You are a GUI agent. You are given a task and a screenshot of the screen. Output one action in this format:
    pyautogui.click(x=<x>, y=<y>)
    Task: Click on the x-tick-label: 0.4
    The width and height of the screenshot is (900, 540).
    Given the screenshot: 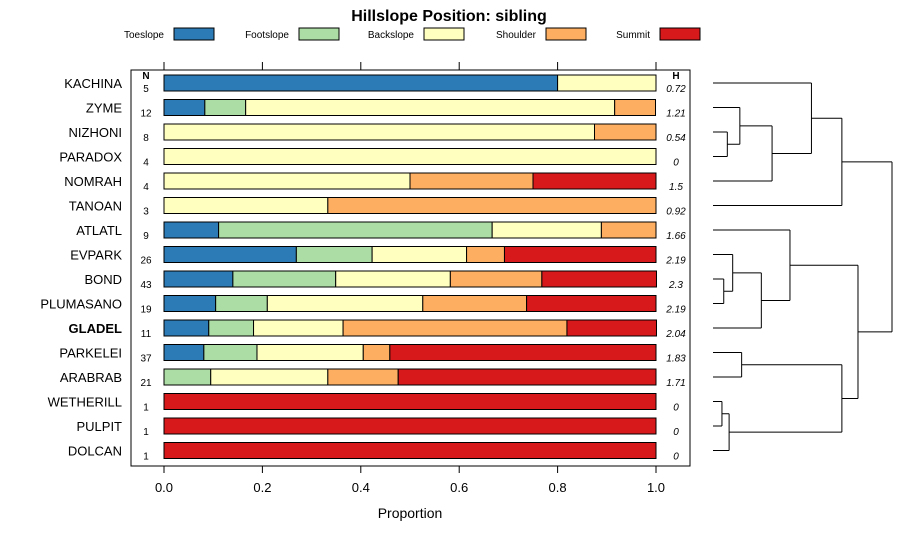 What is the action you would take?
    pyautogui.click(x=361, y=487)
    